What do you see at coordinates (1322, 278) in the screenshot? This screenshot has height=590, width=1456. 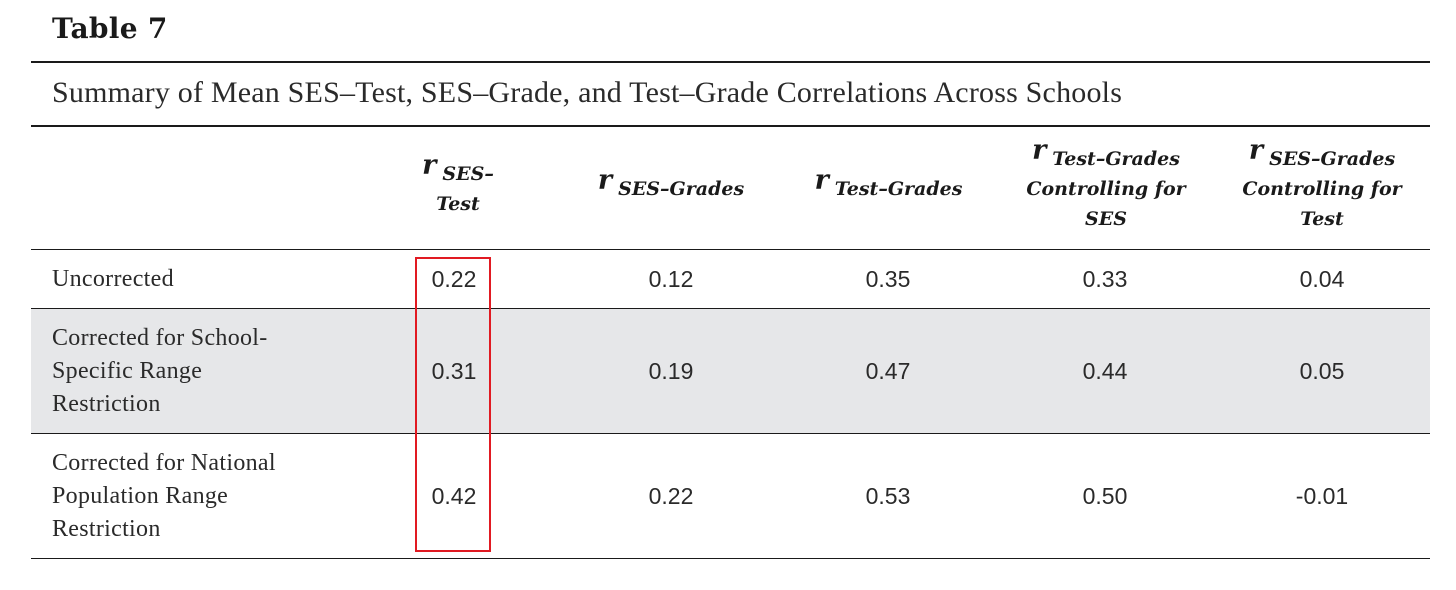 I see `cell-ses-grades-controlling-test: 0.04` at bounding box center [1322, 278].